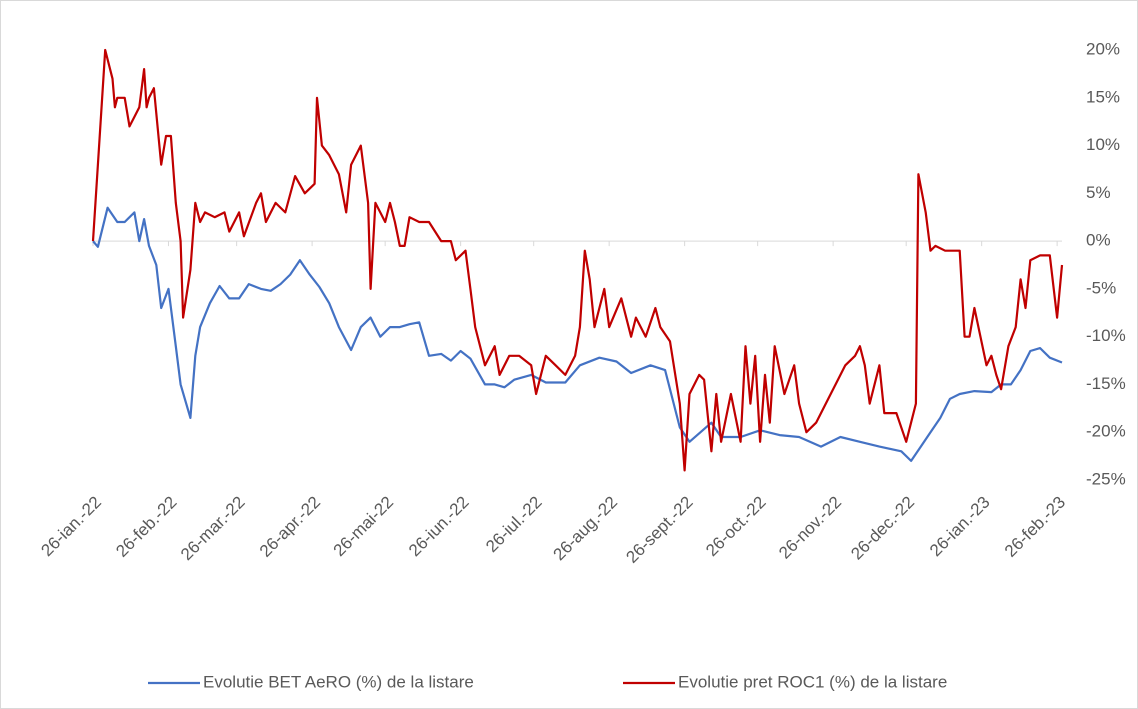 The image size is (1138, 709). I want to click on y-tick-label: 20%, so click(1103, 48).